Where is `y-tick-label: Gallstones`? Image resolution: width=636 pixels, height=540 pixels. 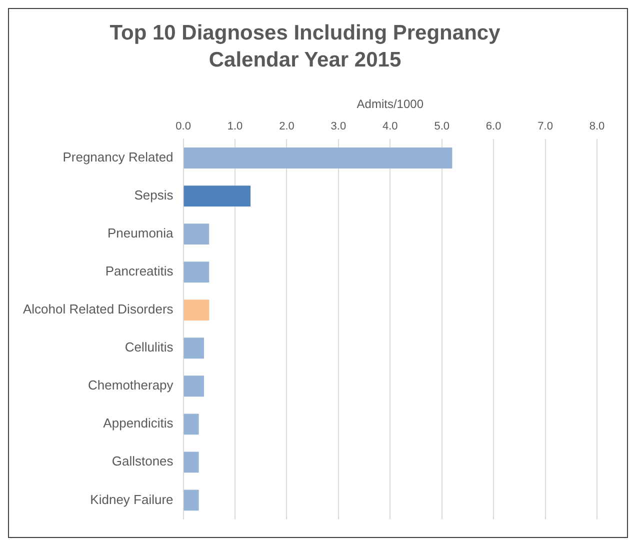 y-tick-label: Gallstones is located at coordinates (143, 461).